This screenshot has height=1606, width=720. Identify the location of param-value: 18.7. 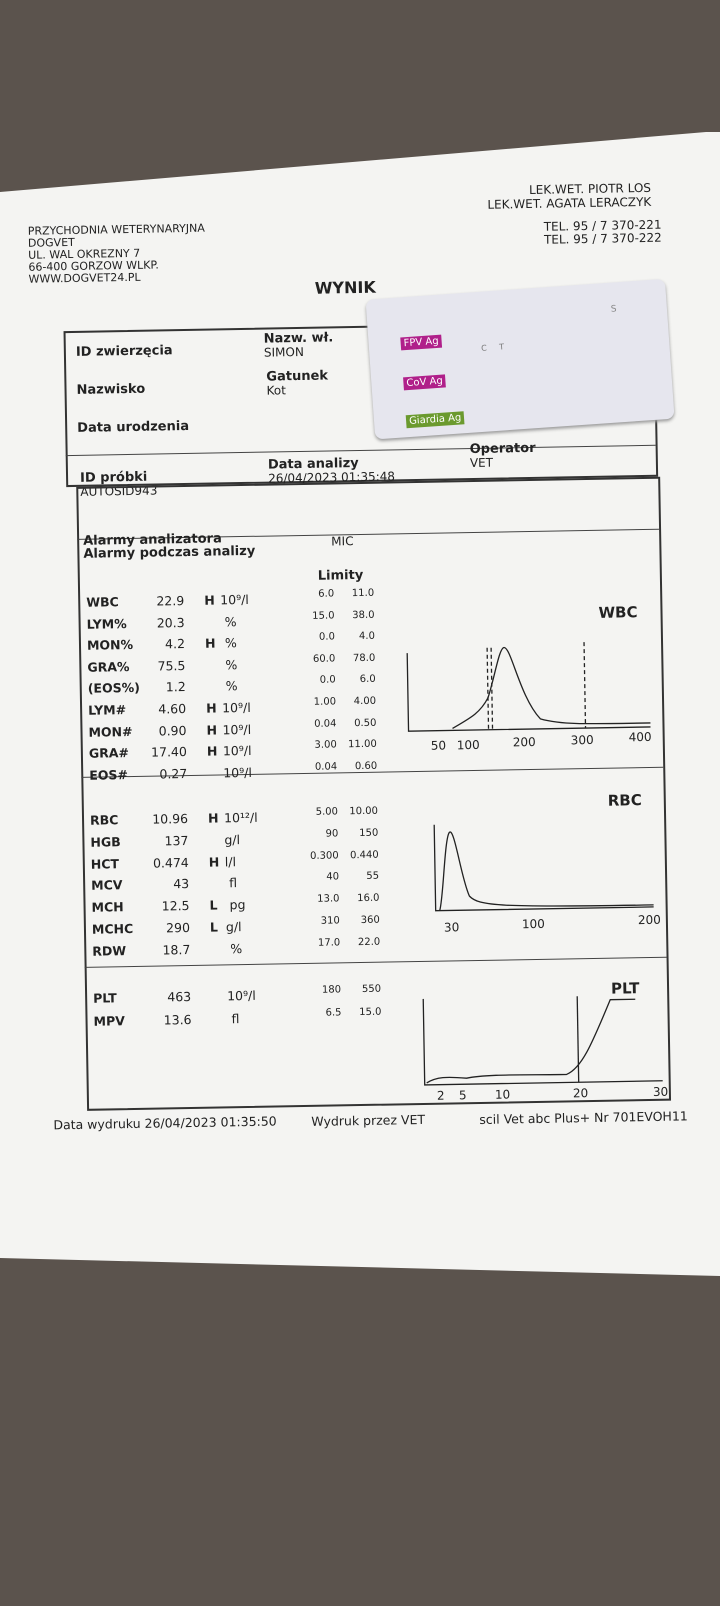
(176, 949).